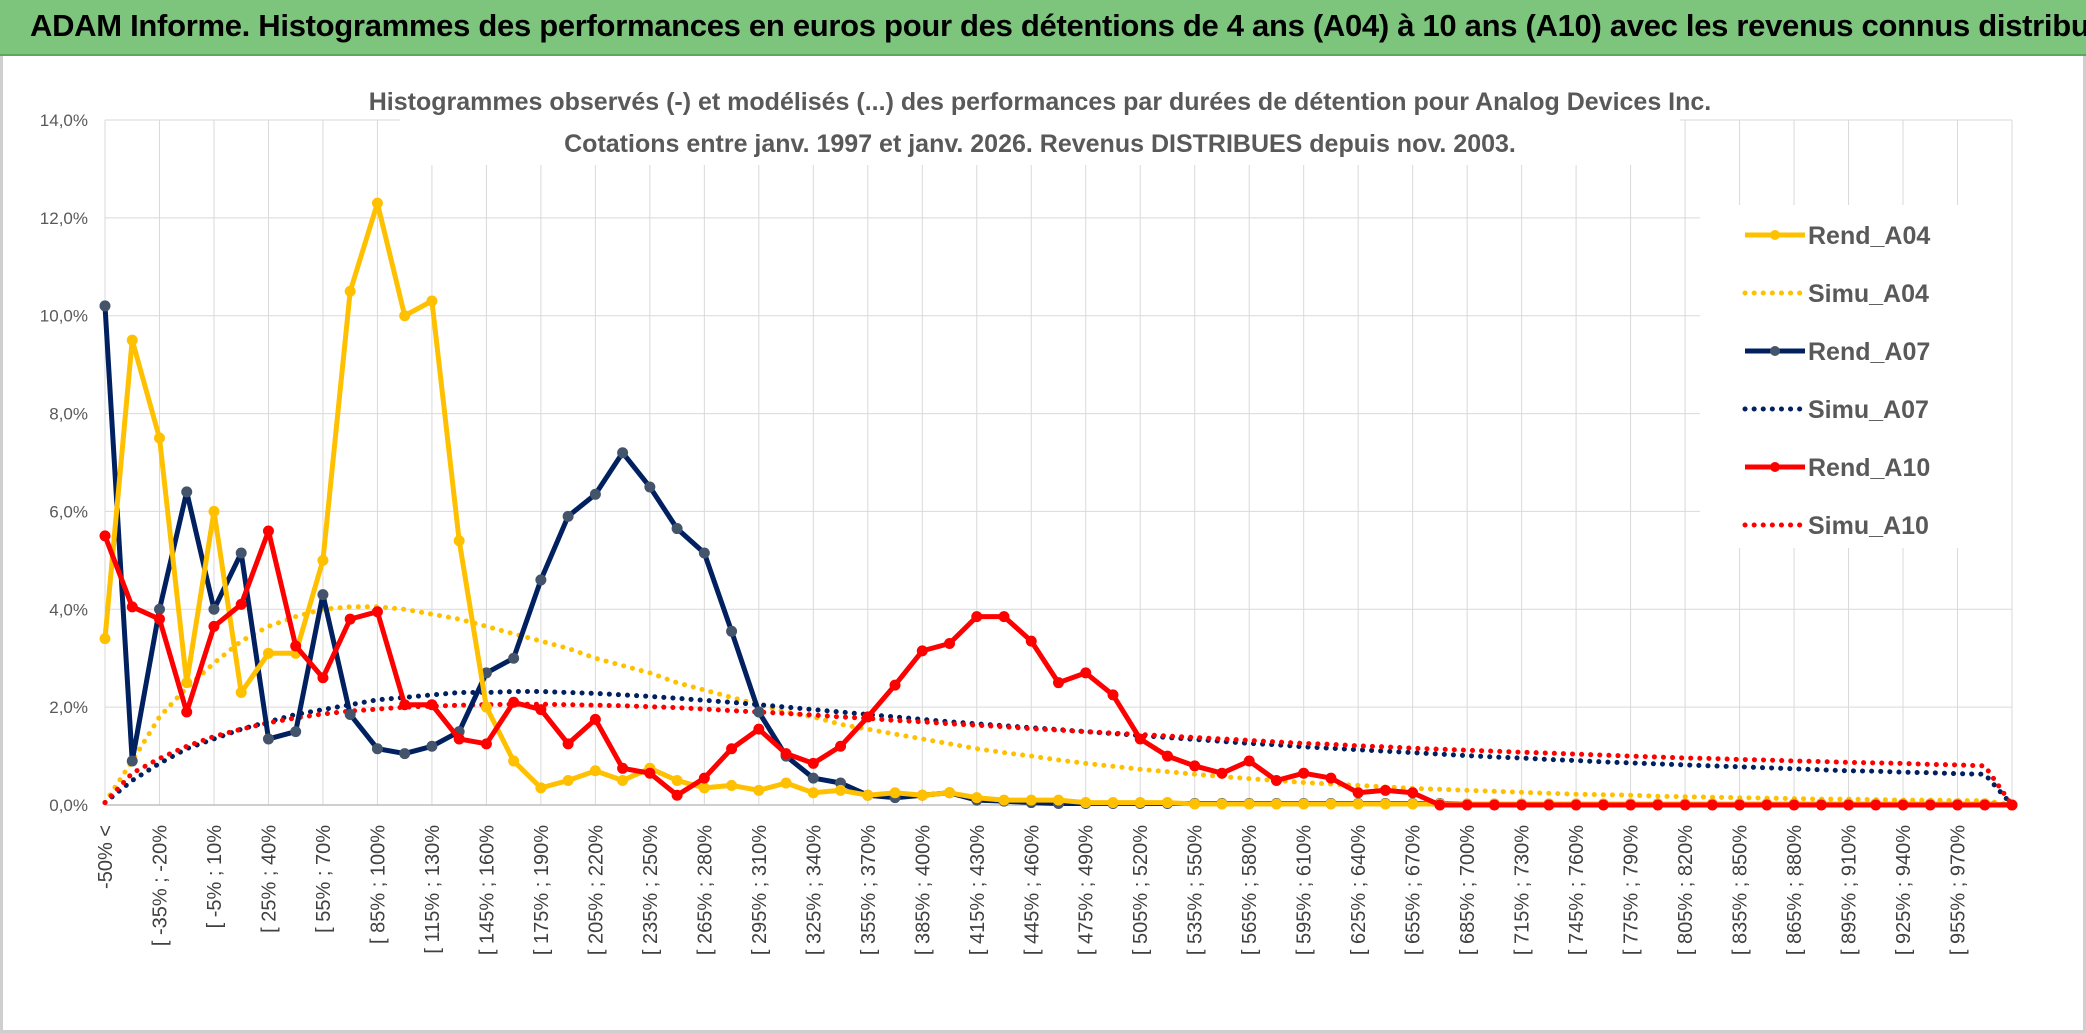 This screenshot has width=2086, height=1033. I want to click on x-tick-label: [ 895% ; 910%, so click(1850, 890).